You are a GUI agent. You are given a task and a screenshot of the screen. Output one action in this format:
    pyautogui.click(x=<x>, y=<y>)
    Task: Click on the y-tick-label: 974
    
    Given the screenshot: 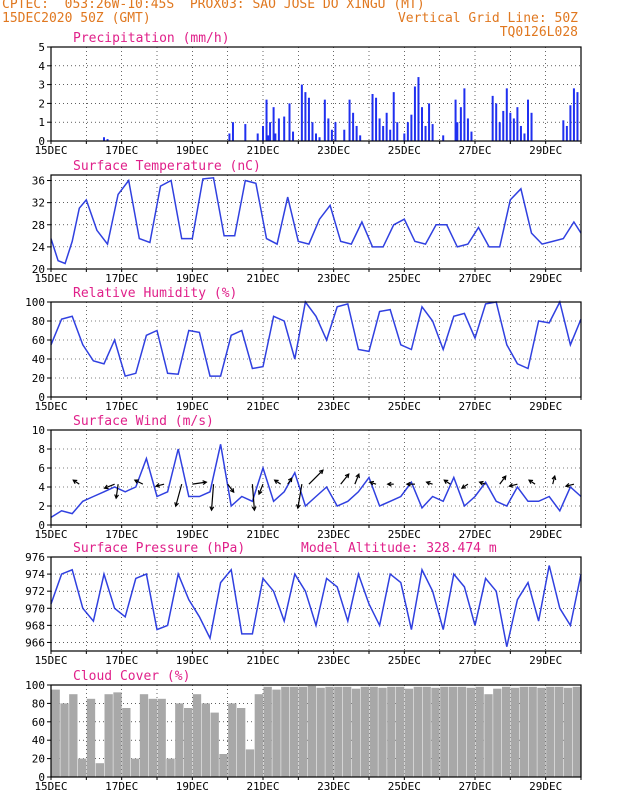 What is the action you would take?
    pyautogui.click(x=35, y=574)
    